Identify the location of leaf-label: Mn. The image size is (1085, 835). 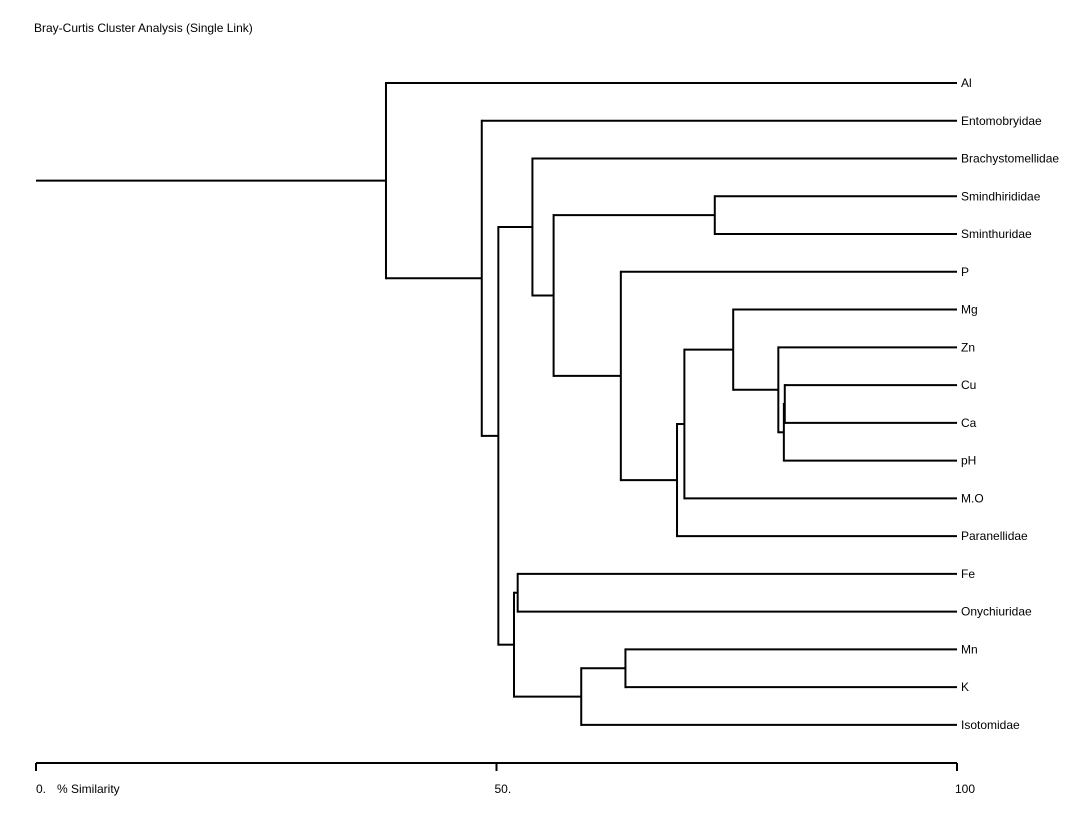
(969, 649).